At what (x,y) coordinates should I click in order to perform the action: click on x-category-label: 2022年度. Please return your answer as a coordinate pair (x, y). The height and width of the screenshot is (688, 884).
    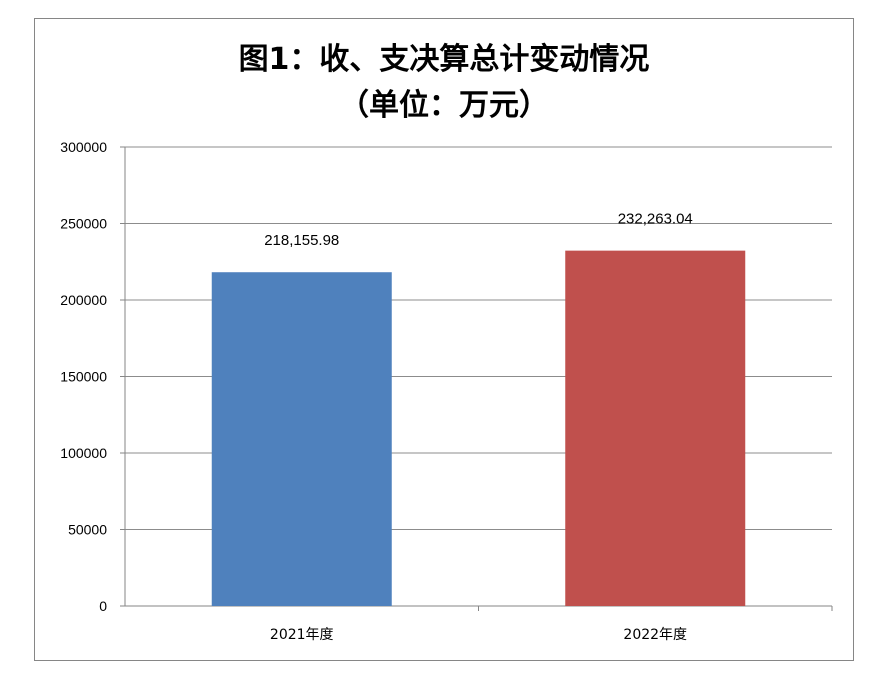
    Looking at the image, I should click on (655, 635).